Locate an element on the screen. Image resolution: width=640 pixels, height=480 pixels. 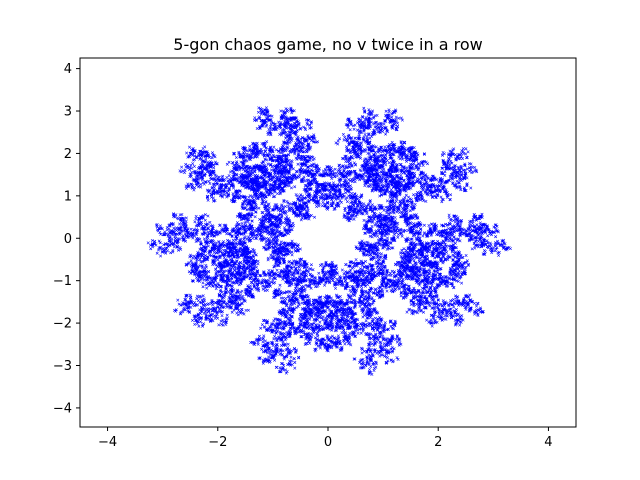
y-tick-label: −4 is located at coordinates (62, 408).